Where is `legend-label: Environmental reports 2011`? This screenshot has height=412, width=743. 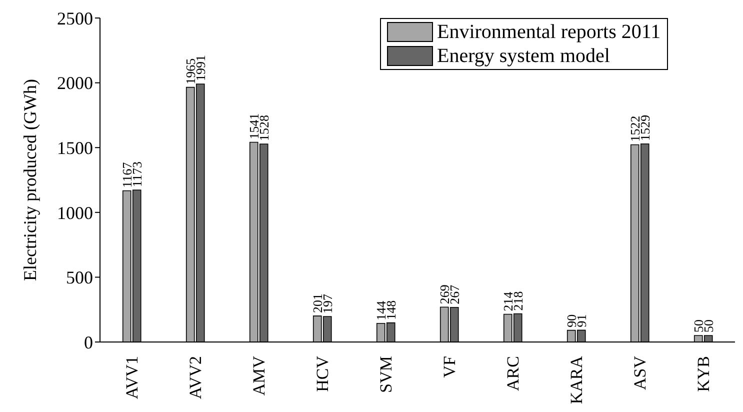
legend-label: Environmental reports 2011 is located at coordinates (548, 32).